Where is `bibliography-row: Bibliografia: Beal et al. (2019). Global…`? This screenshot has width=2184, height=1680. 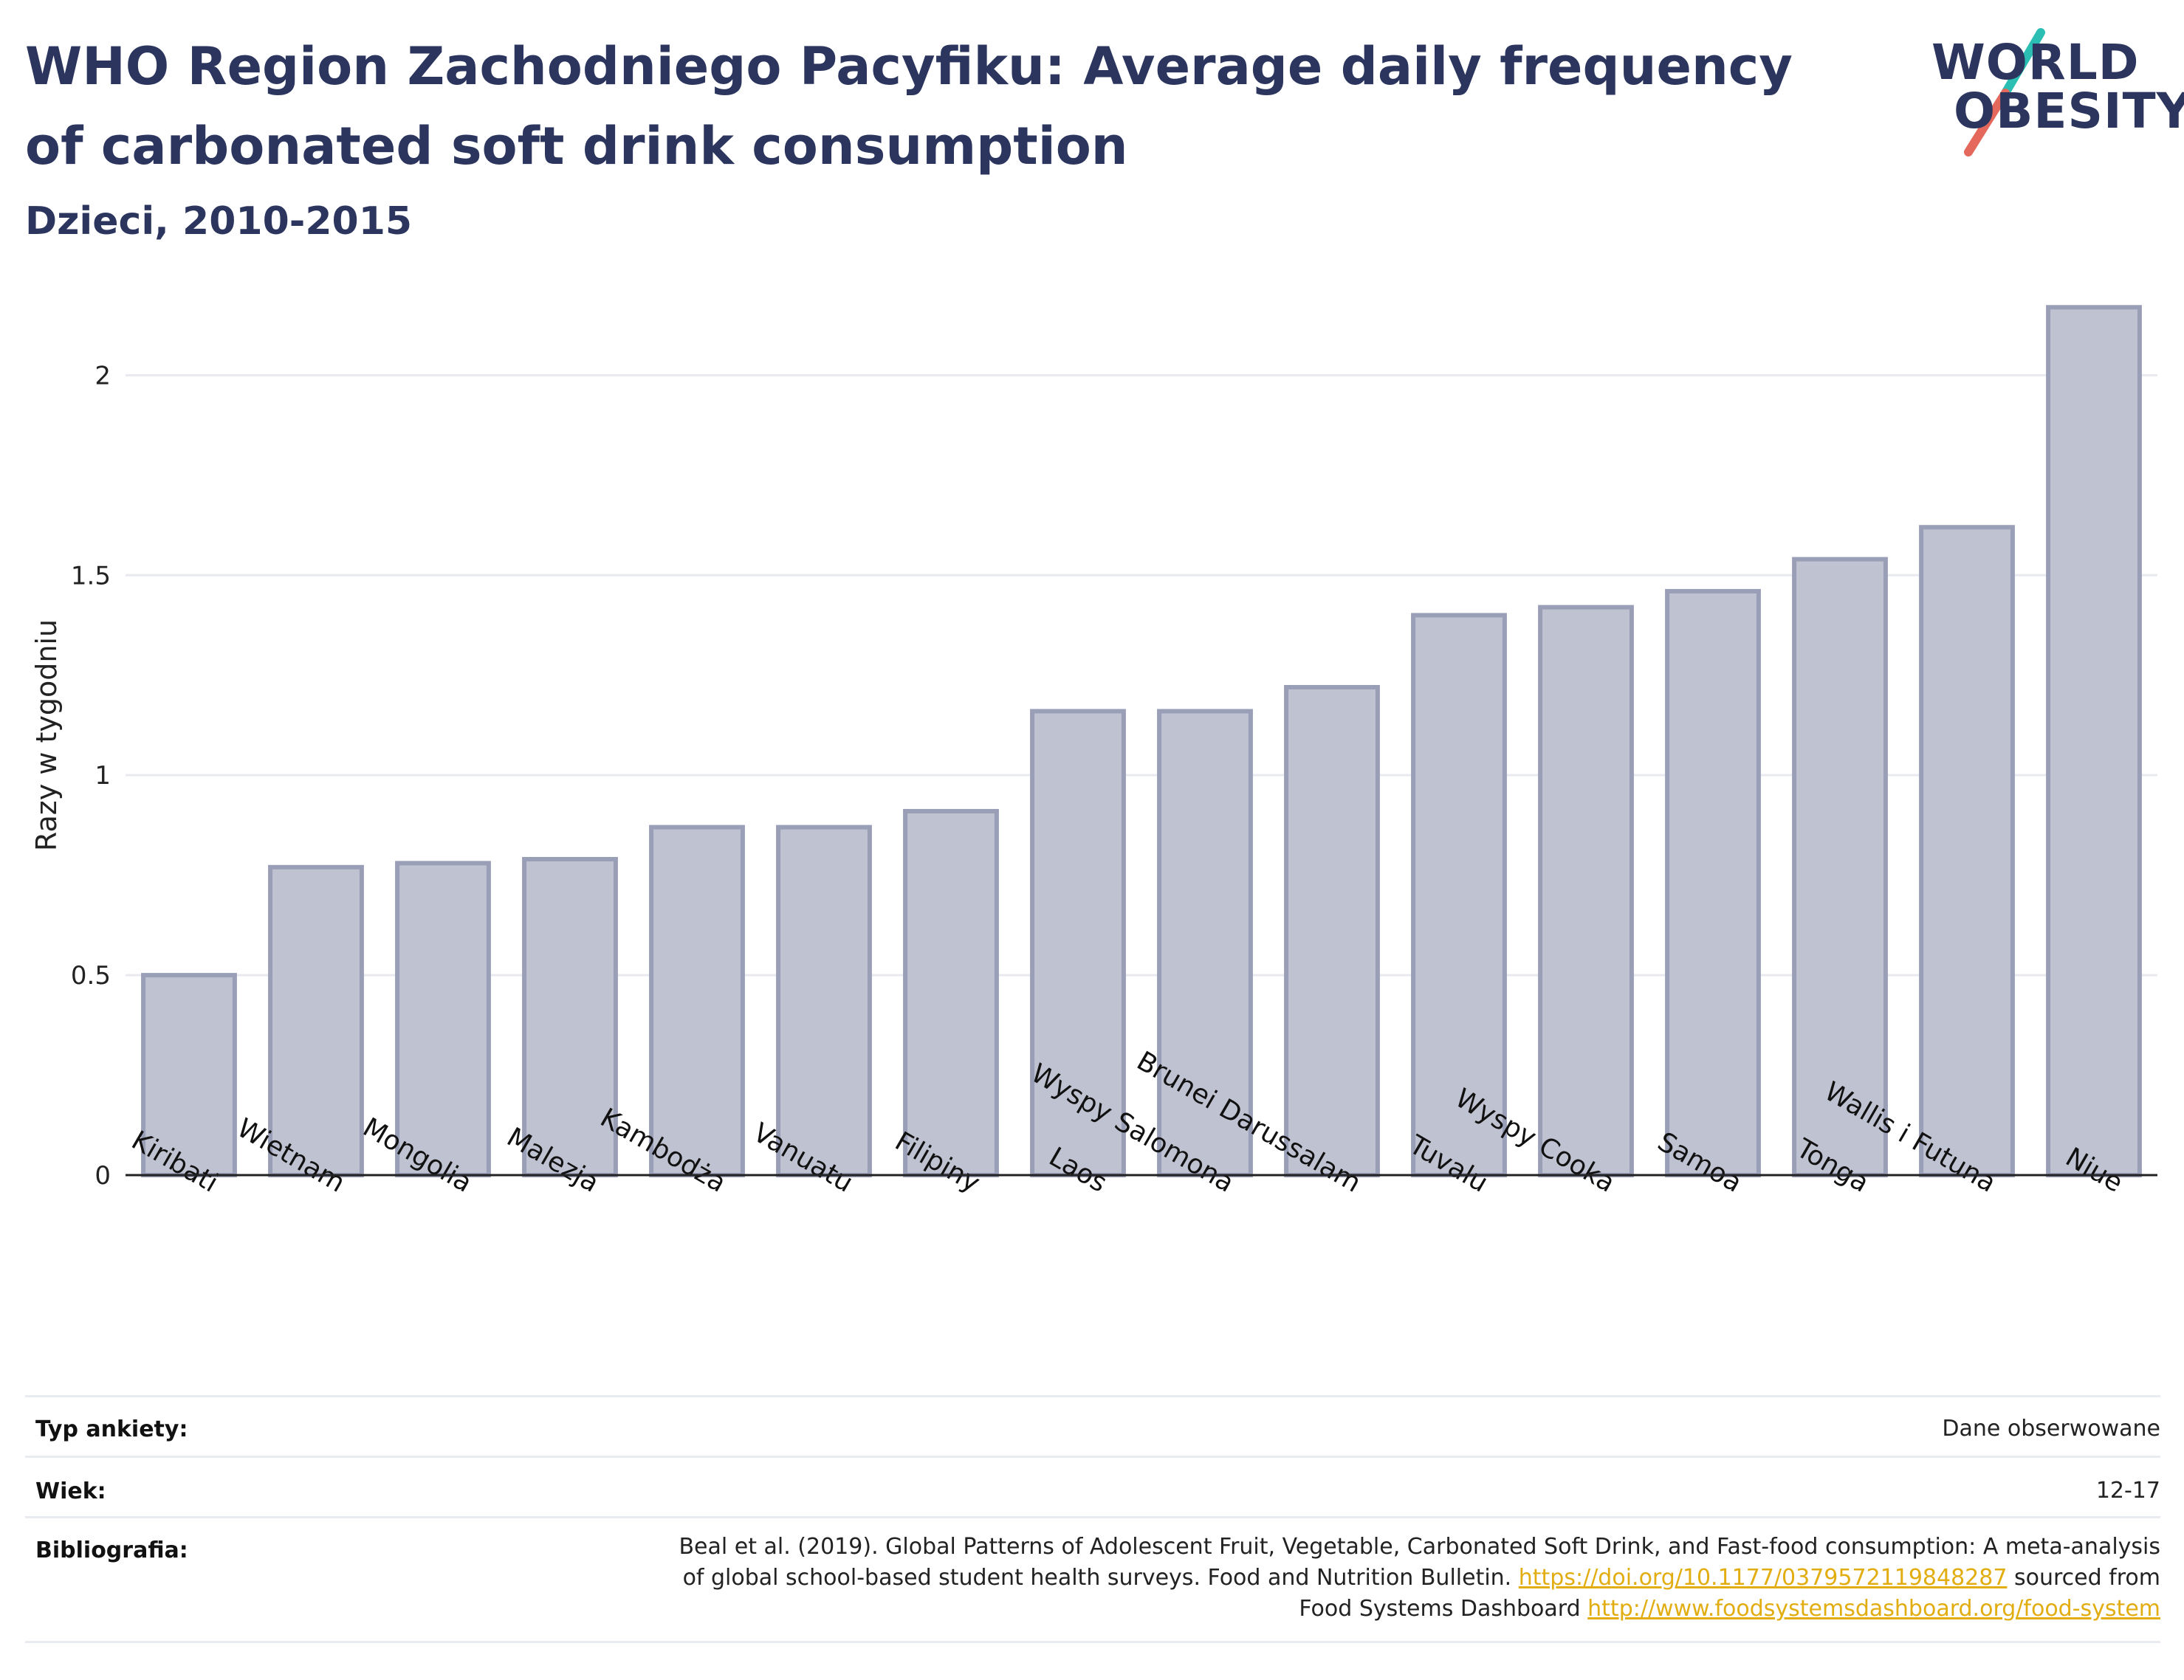
bibliography-row: Bibliografia: Beal et al. (2019). Global… is located at coordinates (1093, 1579).